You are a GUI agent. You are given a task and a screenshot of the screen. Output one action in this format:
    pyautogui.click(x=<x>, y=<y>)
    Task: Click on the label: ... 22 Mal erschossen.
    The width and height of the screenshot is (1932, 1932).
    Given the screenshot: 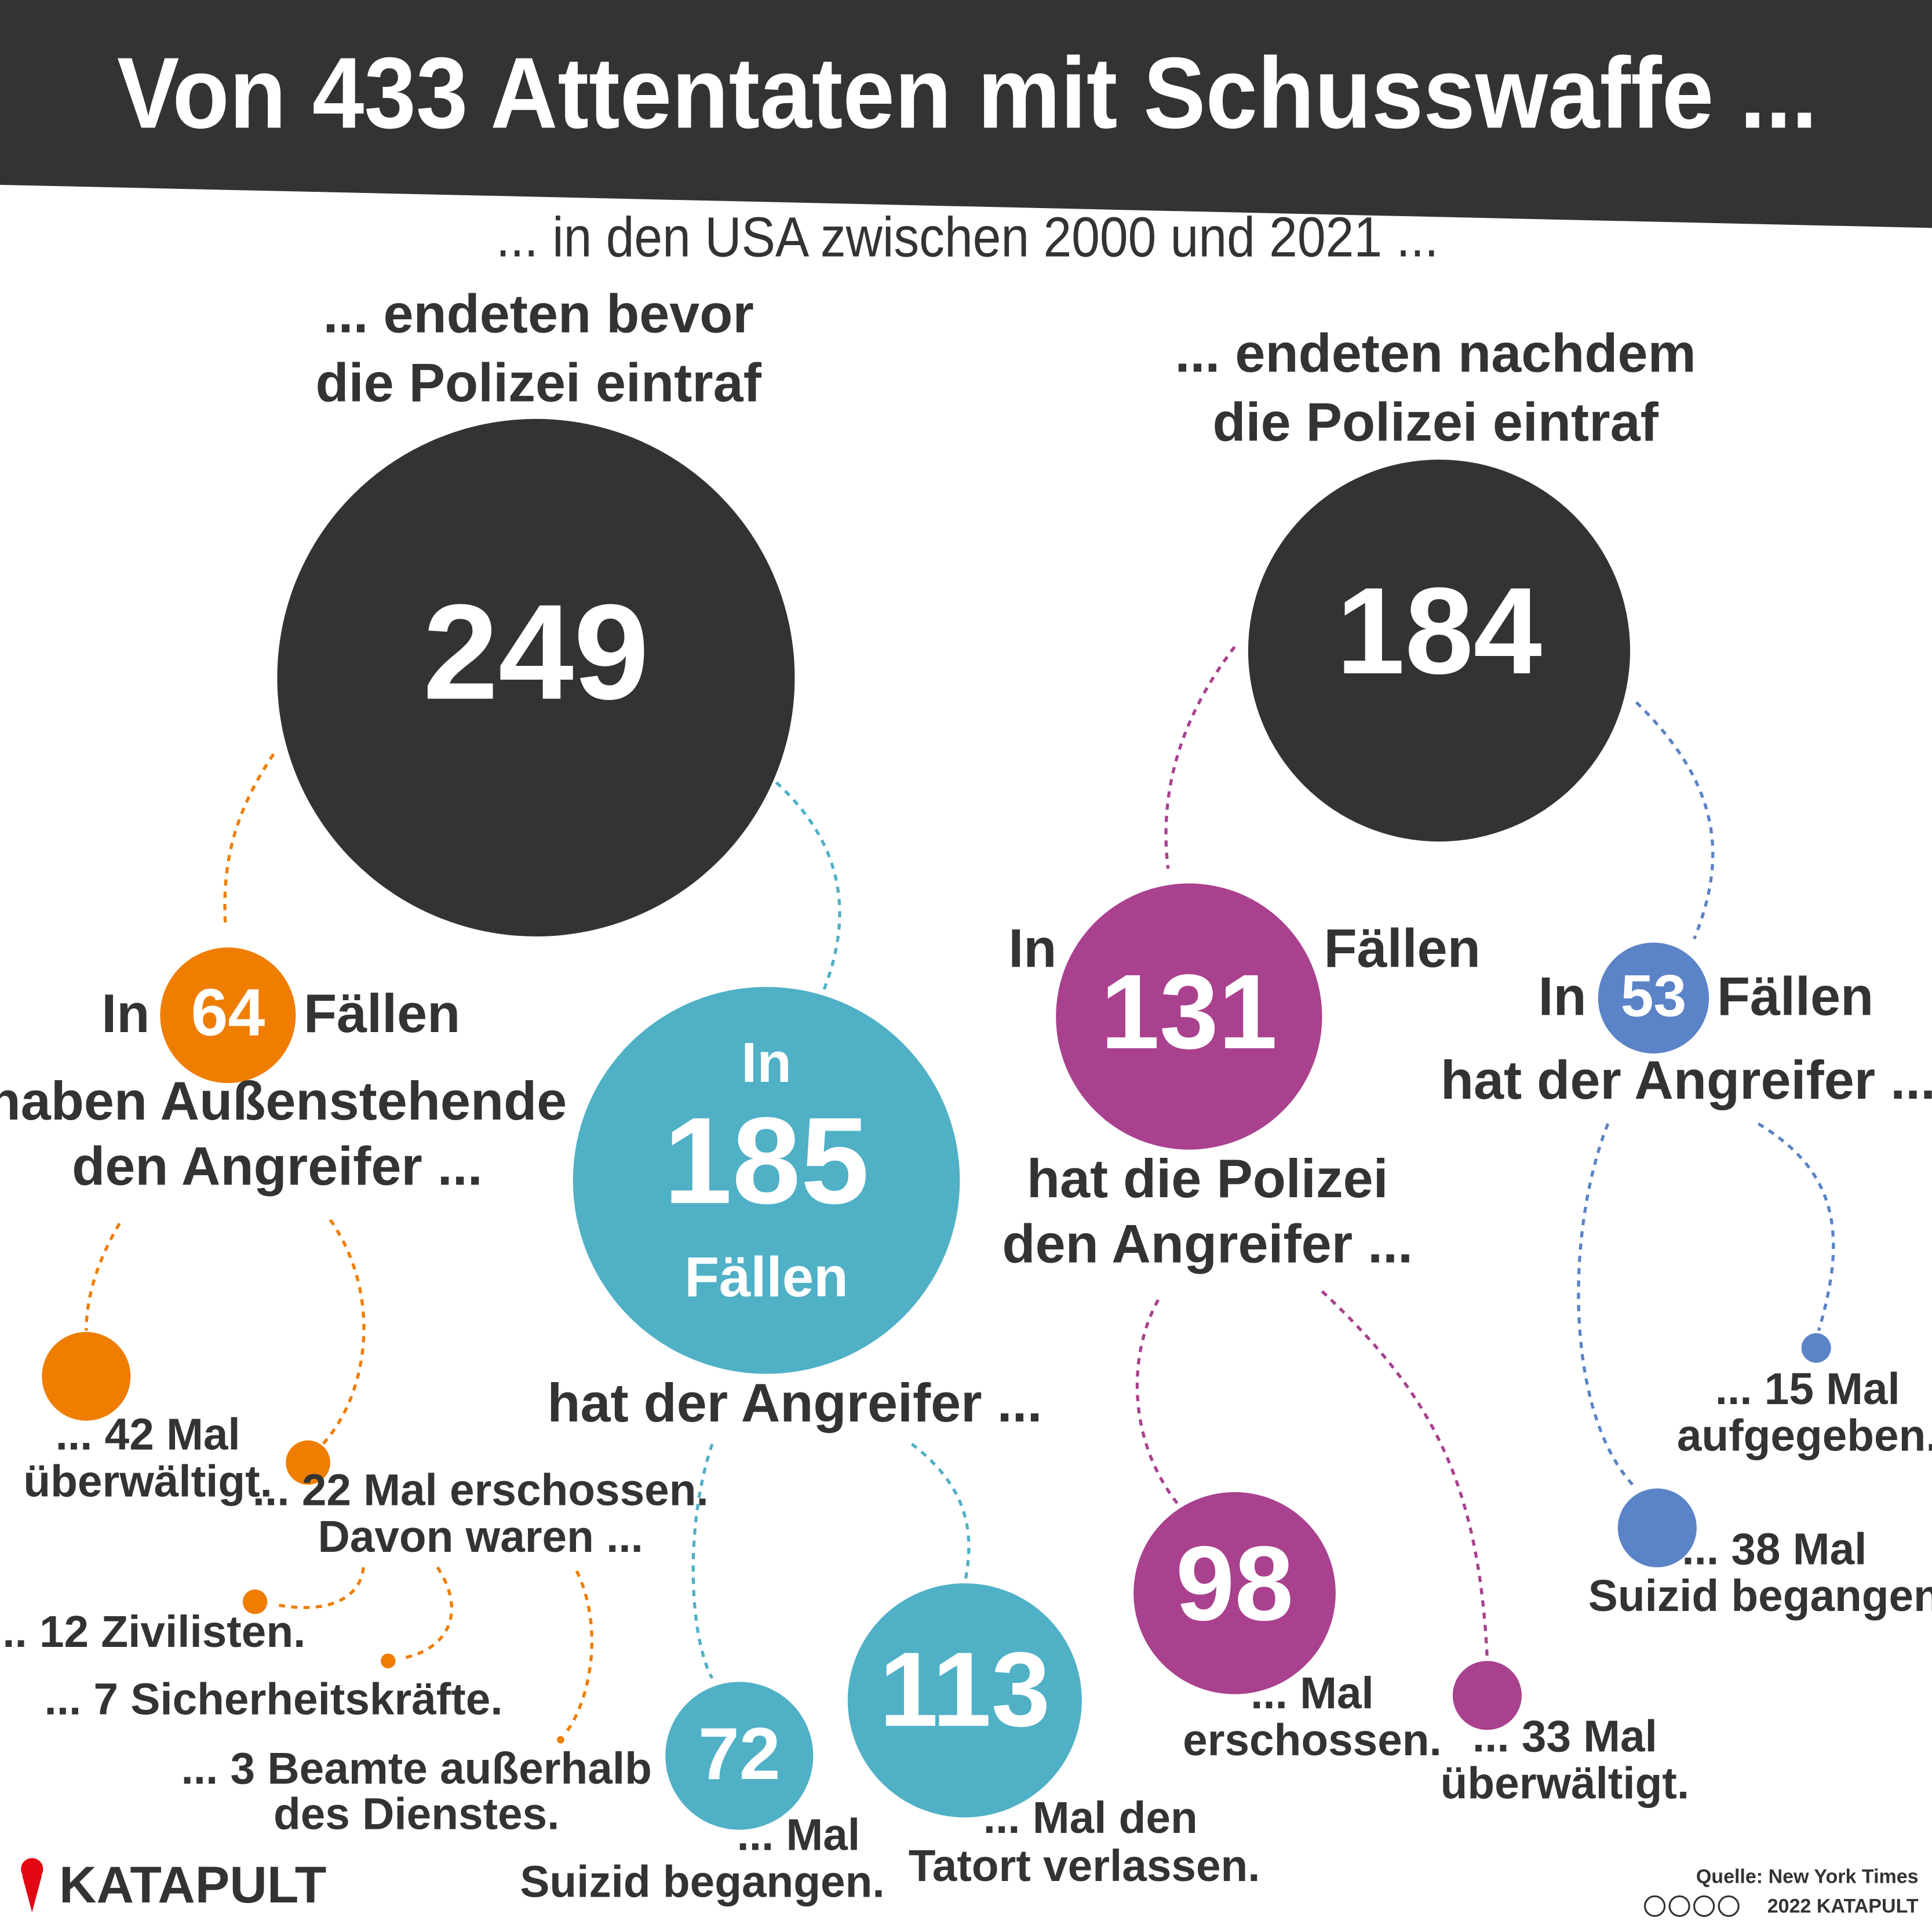 What is the action you would take?
    pyautogui.click(x=481, y=1490)
    